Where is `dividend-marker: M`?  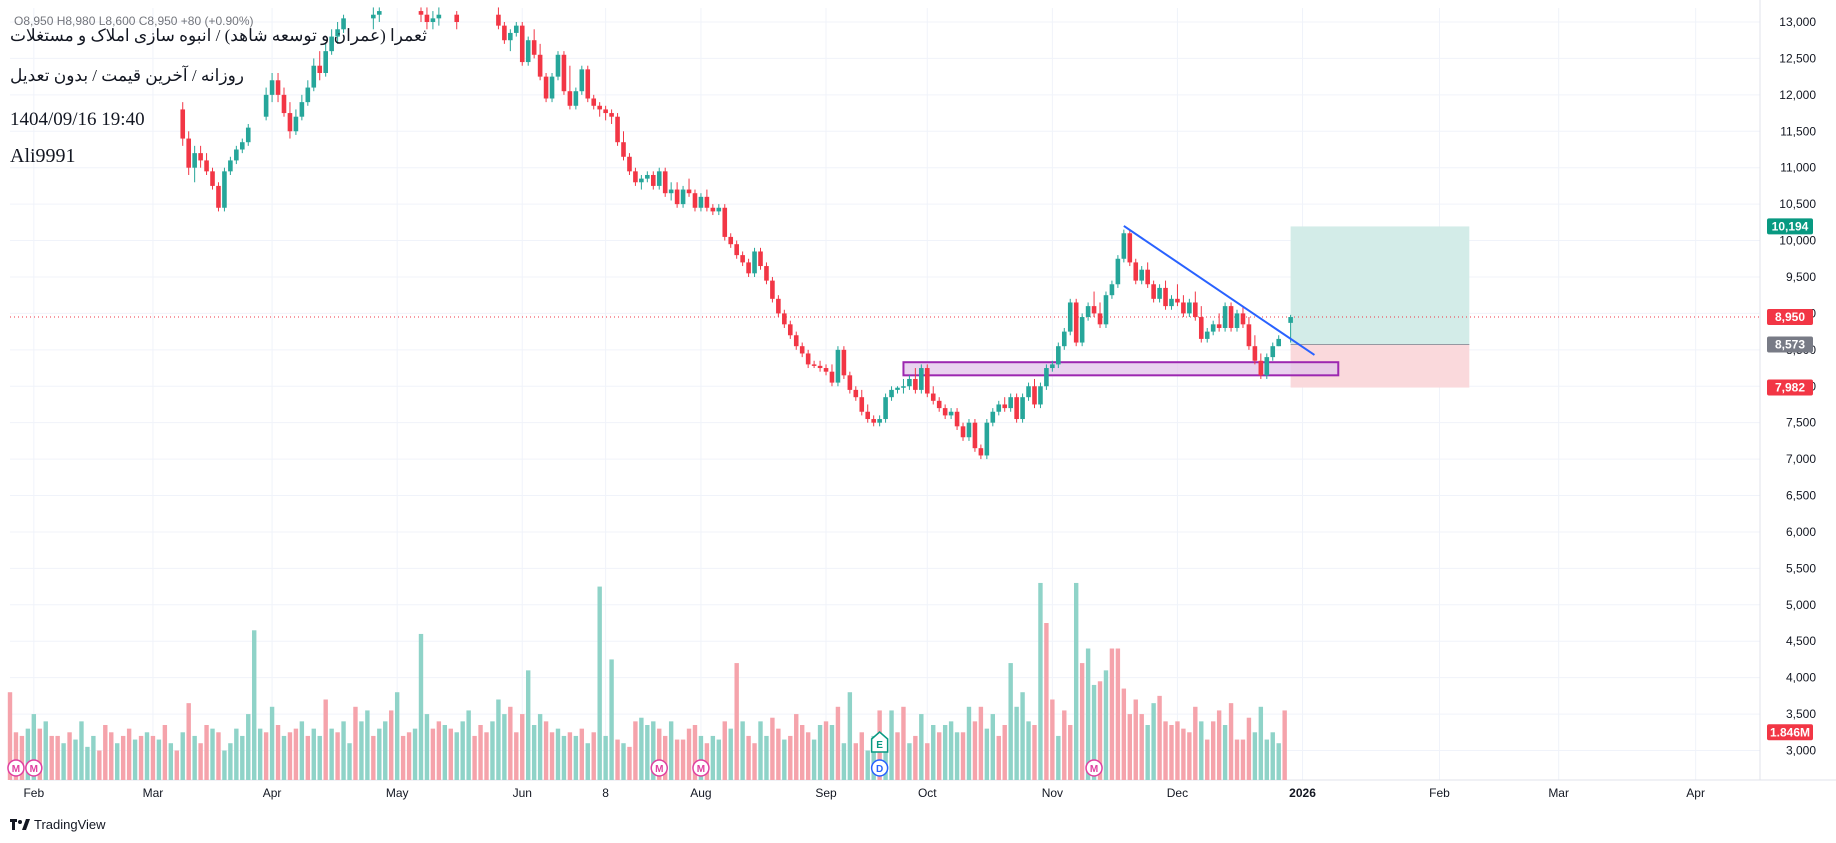
dividend-marker: M is located at coordinates (659, 768).